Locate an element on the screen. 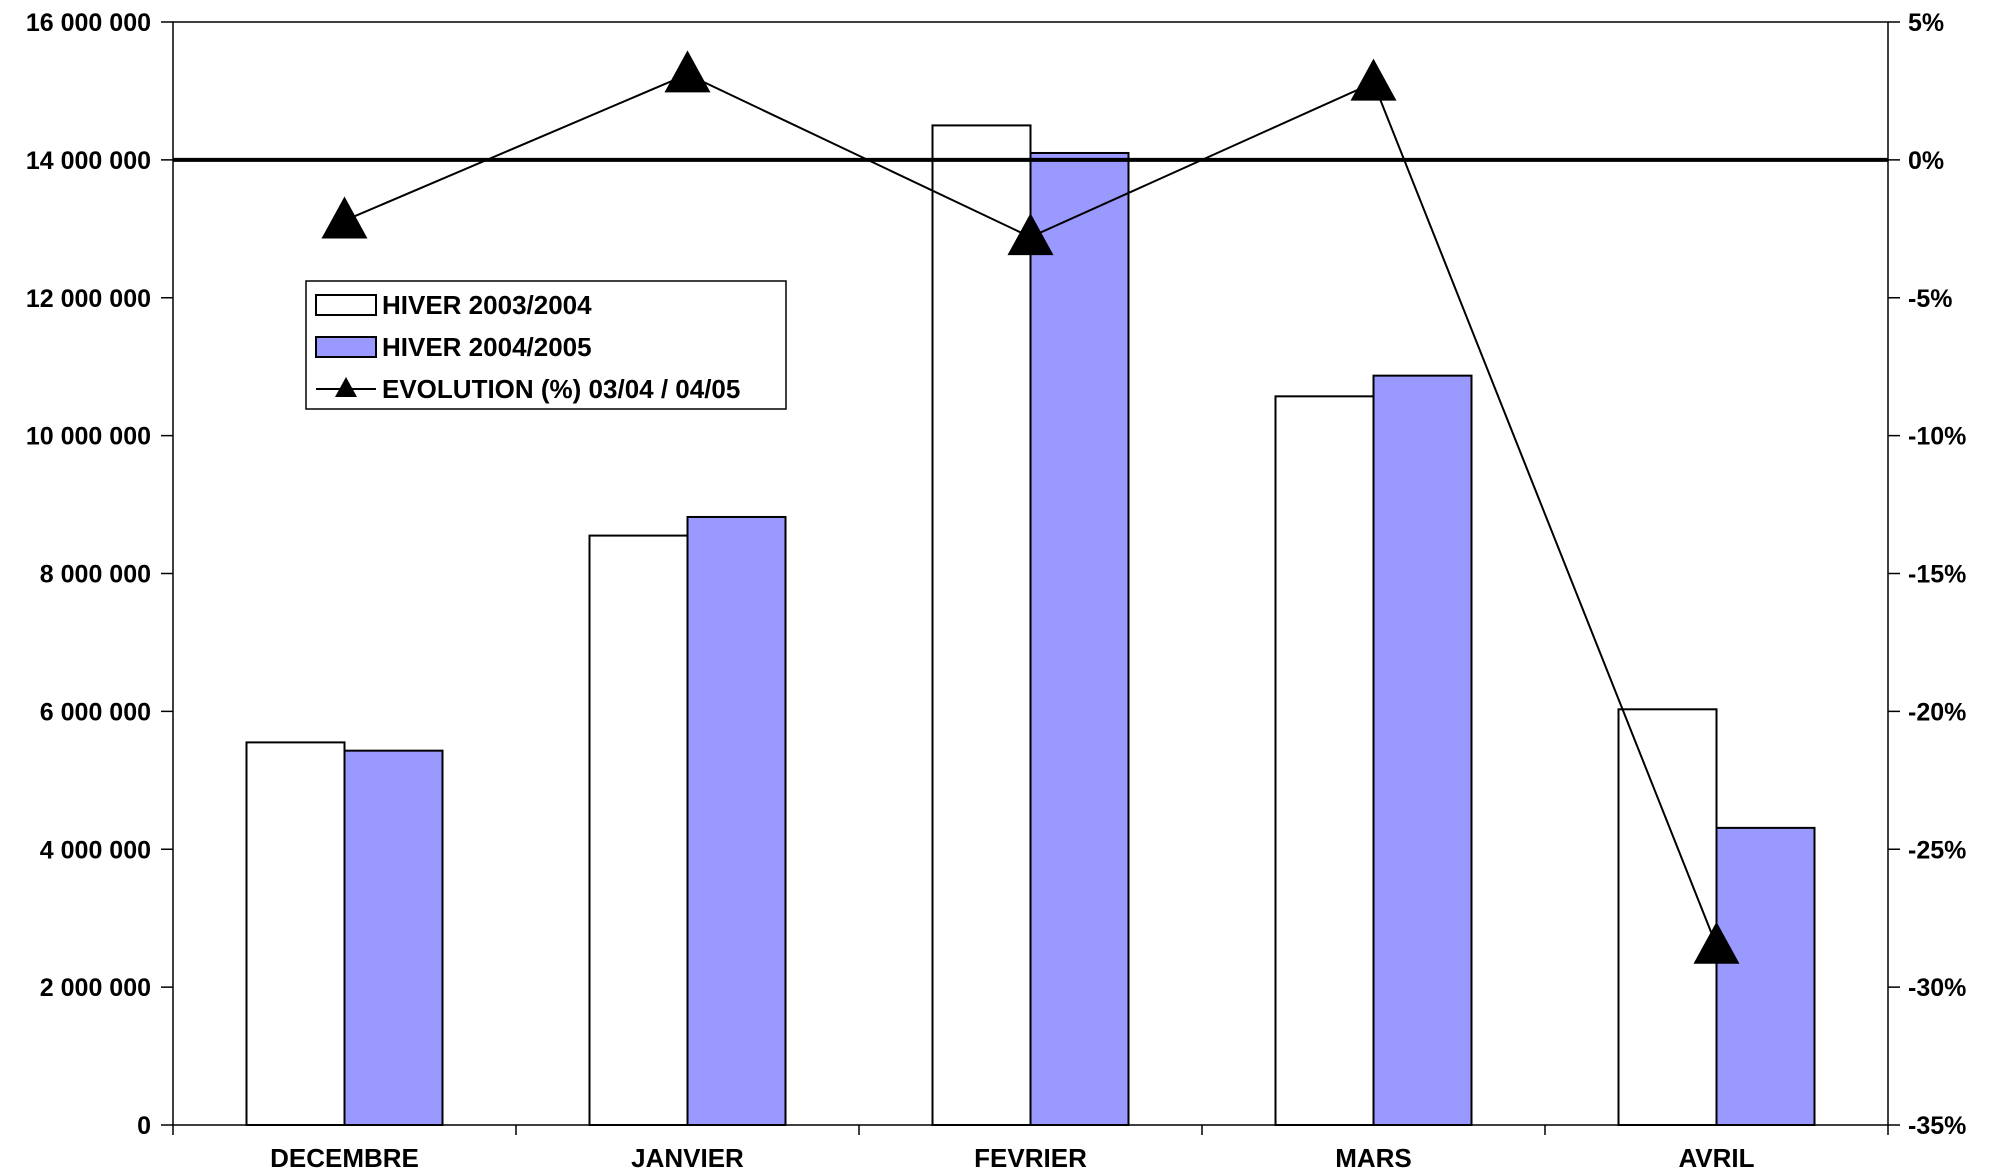  right-axis-tick-label: -25% is located at coordinates (1937, 850).